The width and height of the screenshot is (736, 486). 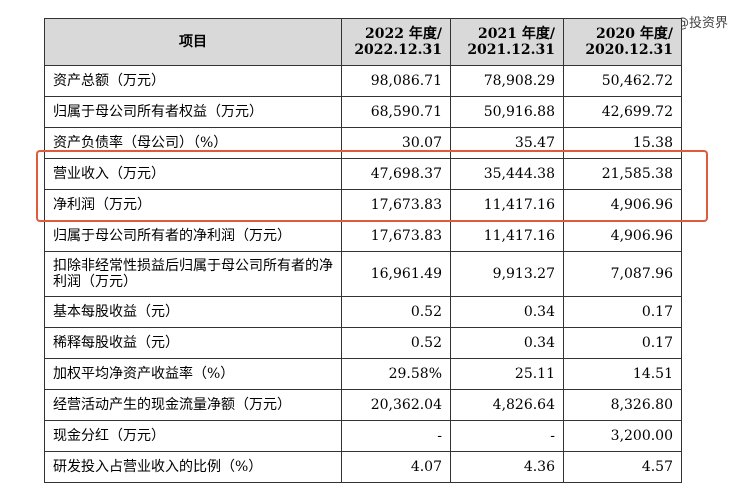 What do you see at coordinates (507, 42) in the screenshot?
I see `header-2021: 2021 年度/ 2021.12.31` at bounding box center [507, 42].